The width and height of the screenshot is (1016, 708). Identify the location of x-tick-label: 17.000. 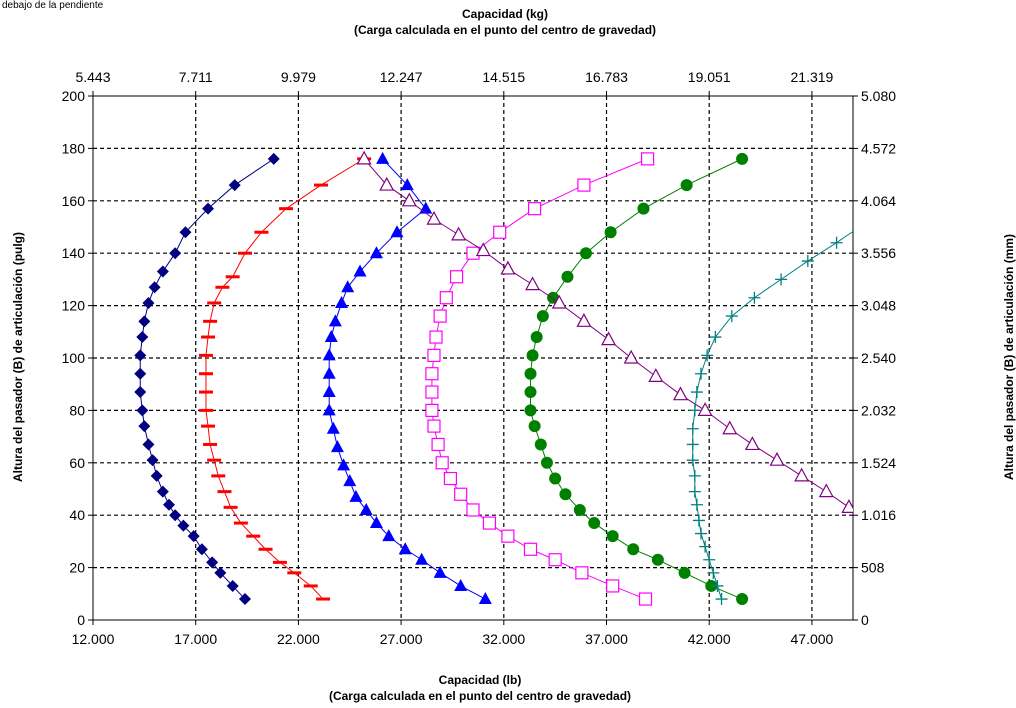
(195, 639).